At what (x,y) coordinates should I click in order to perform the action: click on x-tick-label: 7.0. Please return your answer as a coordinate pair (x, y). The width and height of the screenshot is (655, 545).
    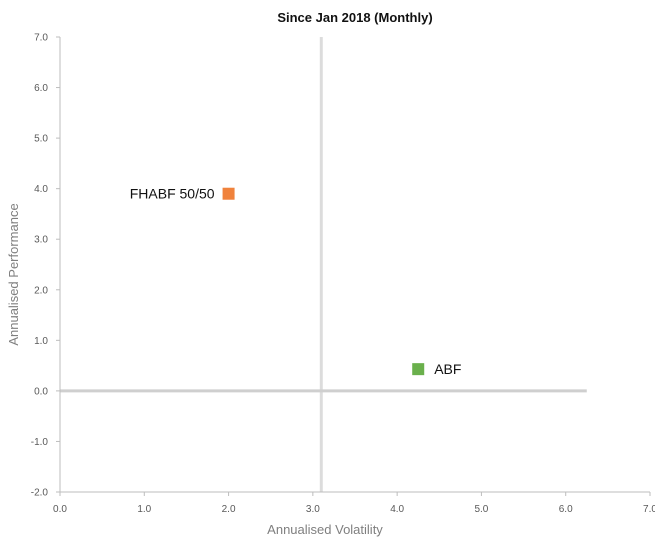
    Looking at the image, I should click on (649, 509).